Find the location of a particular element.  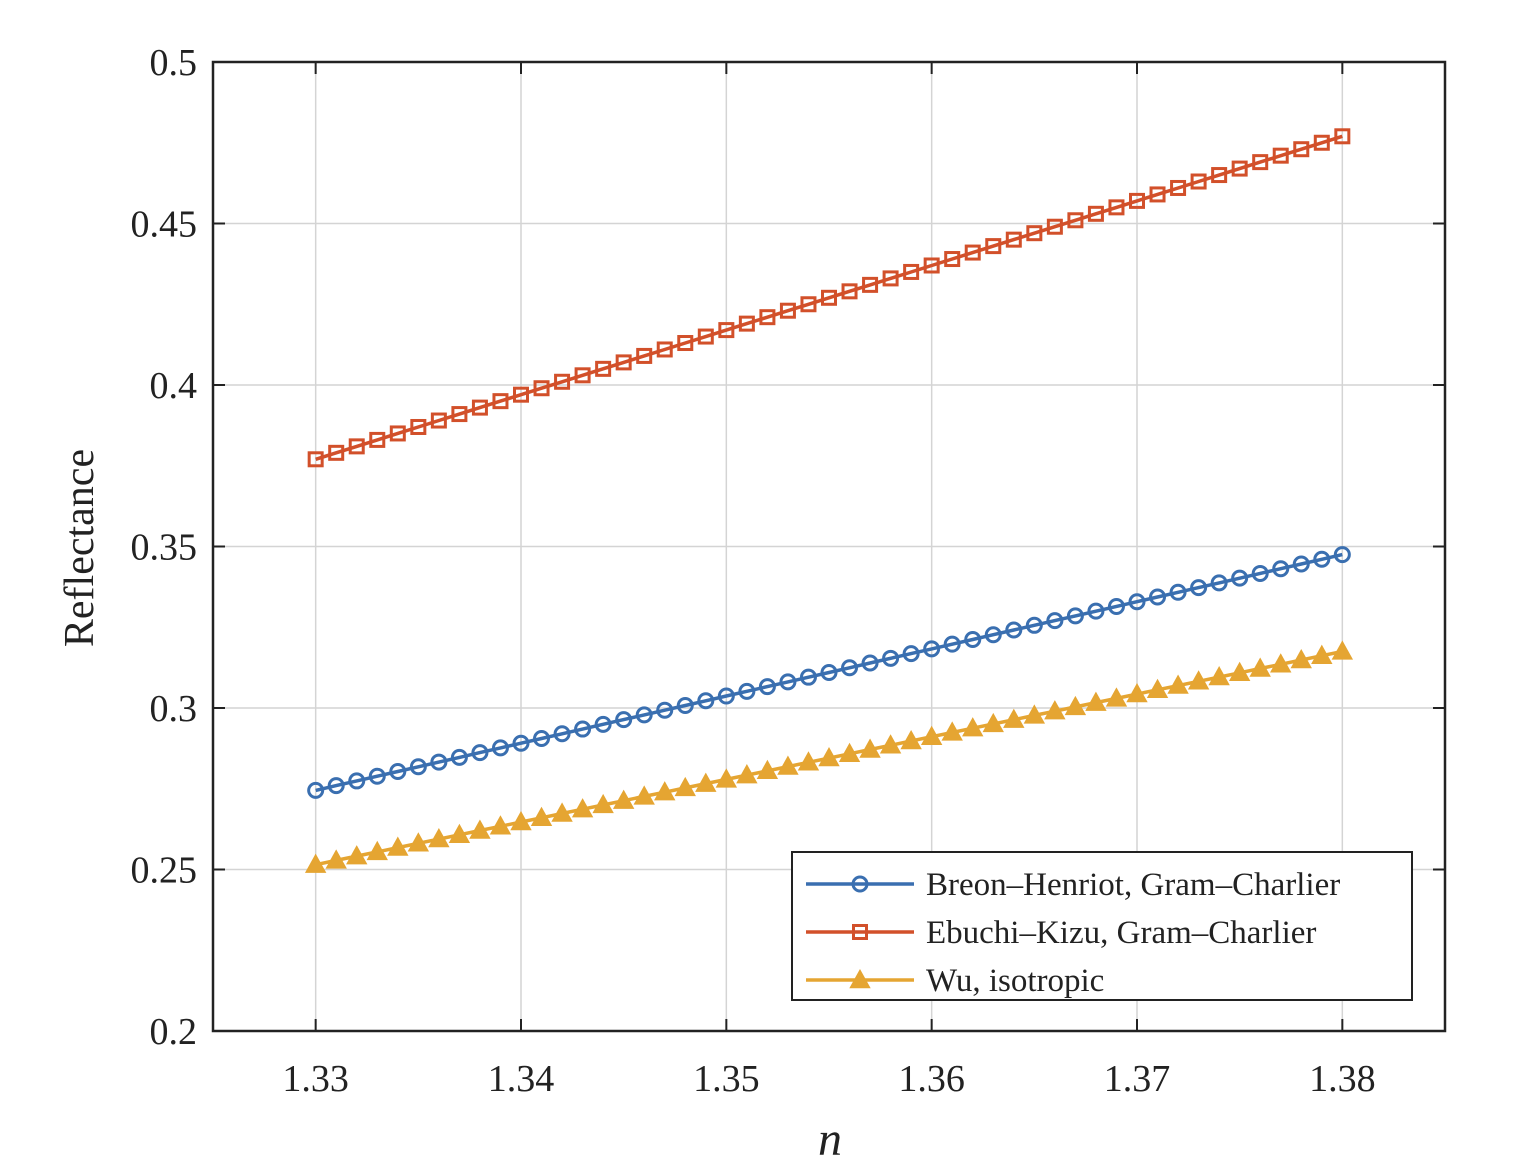

y-tick-label: 0.2 is located at coordinates (174, 1032).